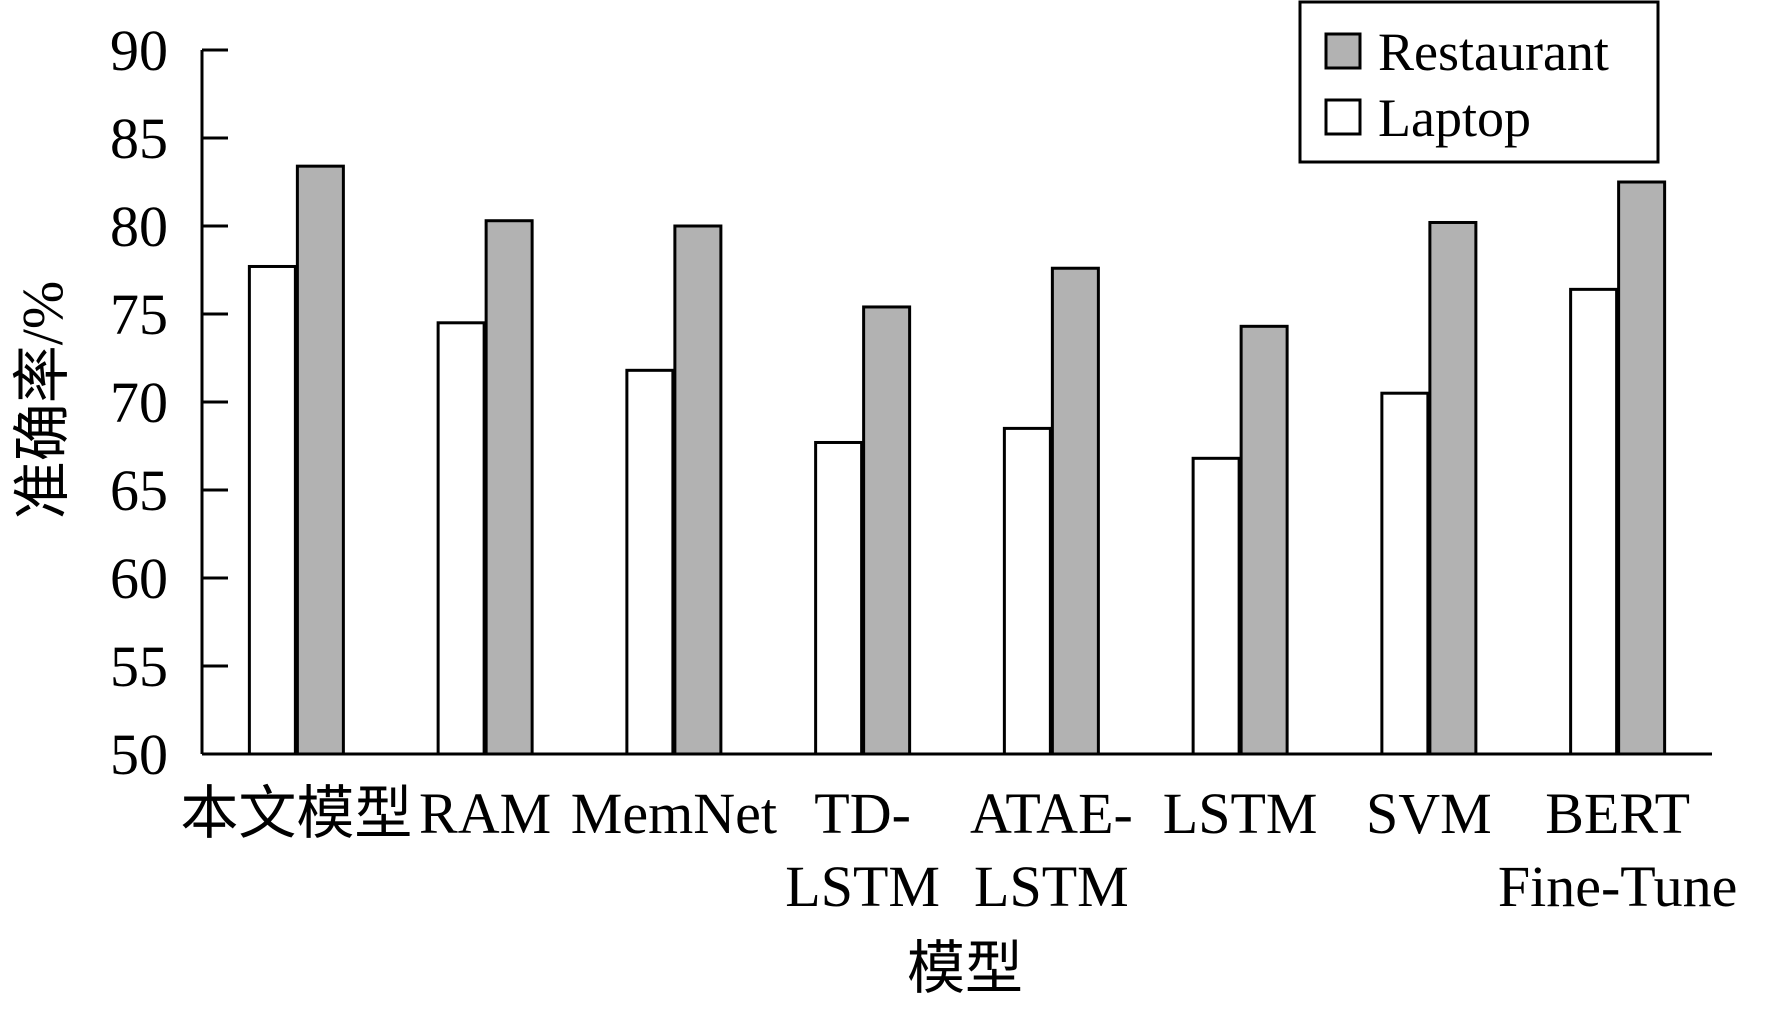  I want to click on x-axis-title: 模型, so click(965, 968).